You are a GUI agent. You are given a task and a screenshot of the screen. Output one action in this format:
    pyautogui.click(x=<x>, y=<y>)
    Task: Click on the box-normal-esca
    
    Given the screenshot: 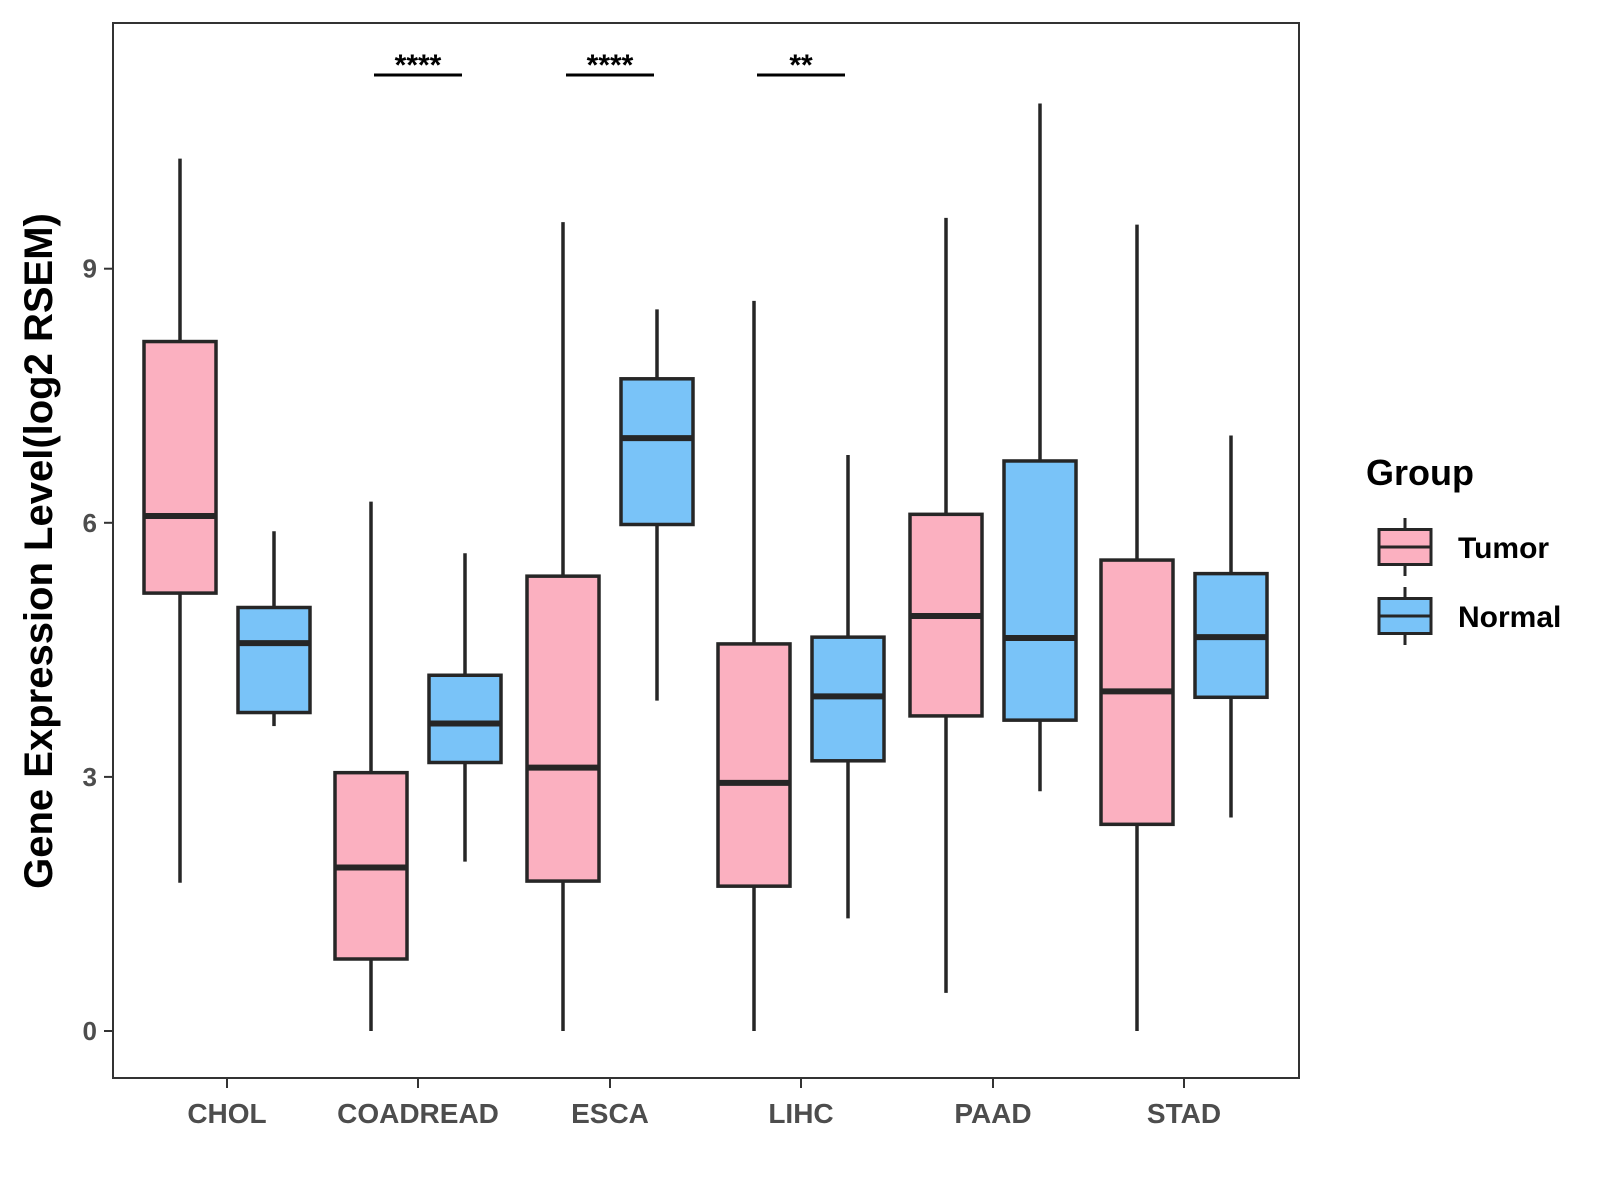 What is the action you would take?
    pyautogui.click(x=657, y=505)
    